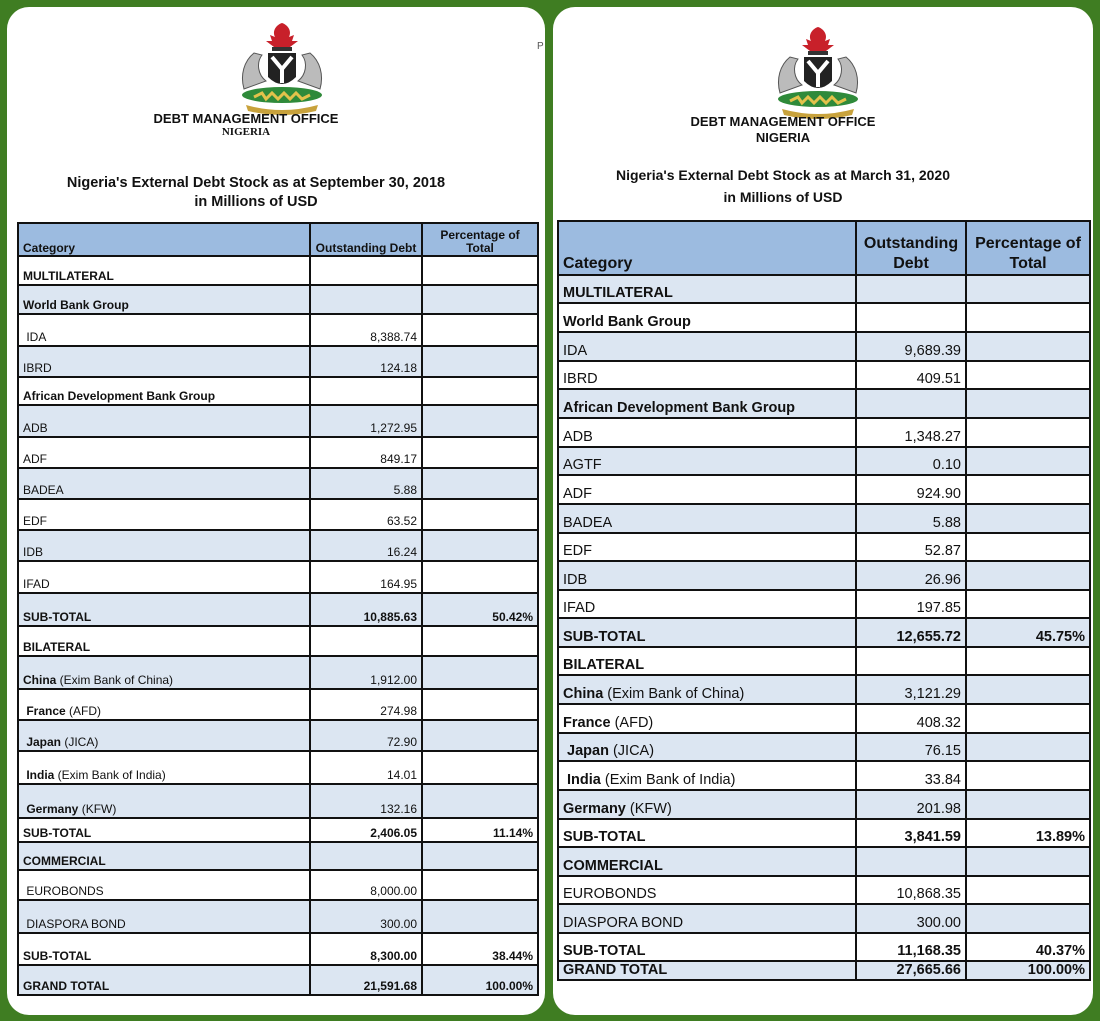 This screenshot has height=1021, width=1100. Describe the element at coordinates (911, 890) in the screenshot. I see `outstanding-debt-cell: 10,868.35` at that location.